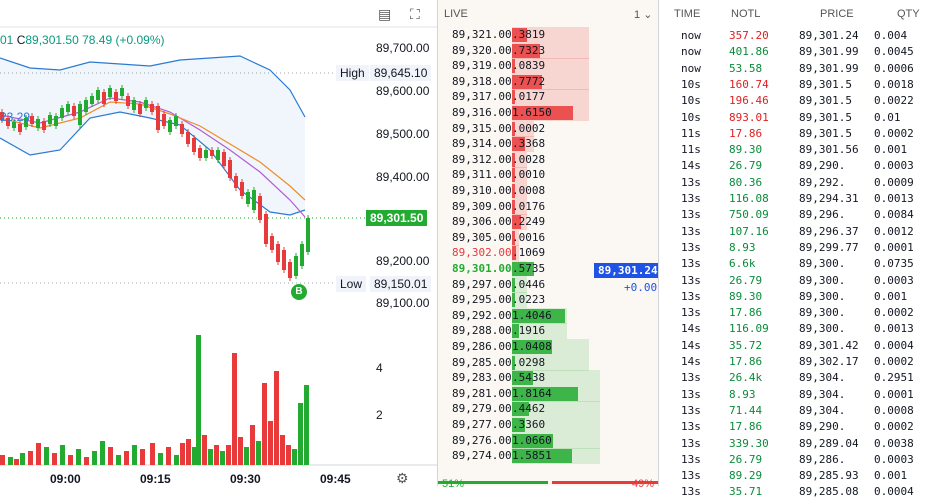 The image size is (933, 502). I want to click on trade-row: 13s 17.86 89,300. 0.0002, so click(796, 314).